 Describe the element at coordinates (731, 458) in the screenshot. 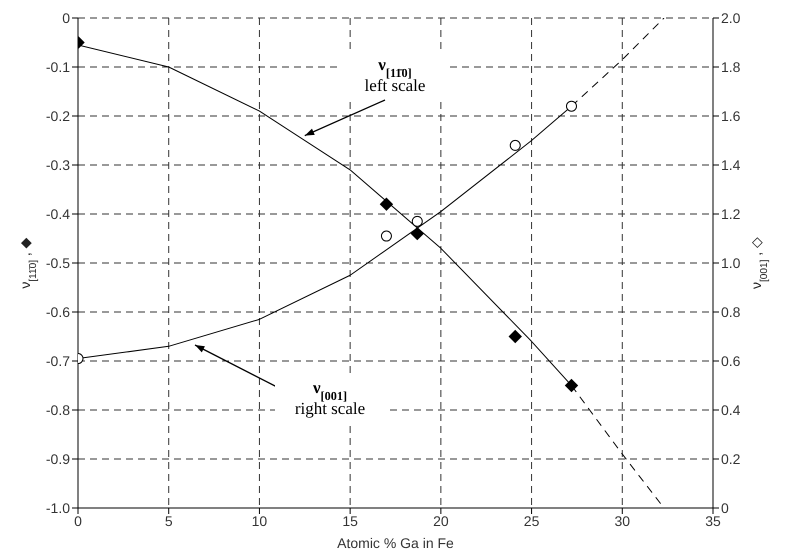

I see `y2-tick-label: 0.2` at that location.